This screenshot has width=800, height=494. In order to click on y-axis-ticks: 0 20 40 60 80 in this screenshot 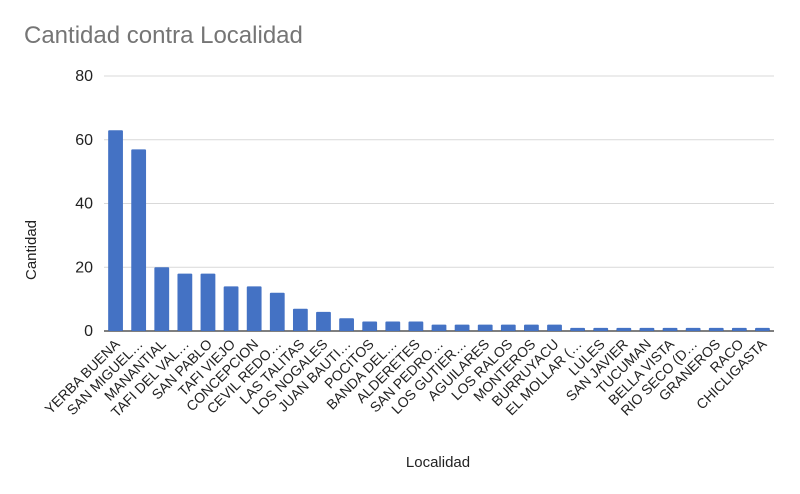, I will do `click(84, 204)`.